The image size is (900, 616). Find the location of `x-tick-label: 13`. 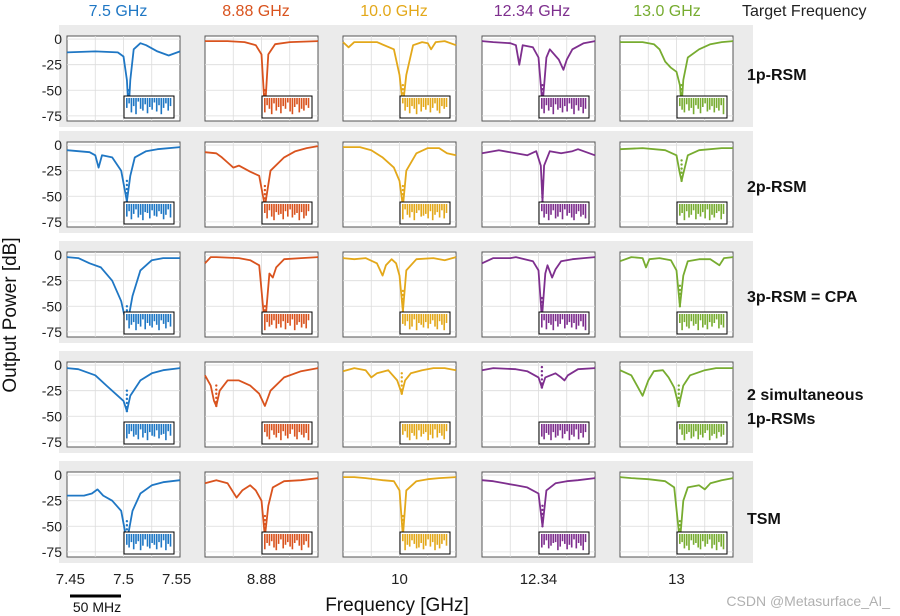

x-tick-label: 13 is located at coordinates (676, 579).